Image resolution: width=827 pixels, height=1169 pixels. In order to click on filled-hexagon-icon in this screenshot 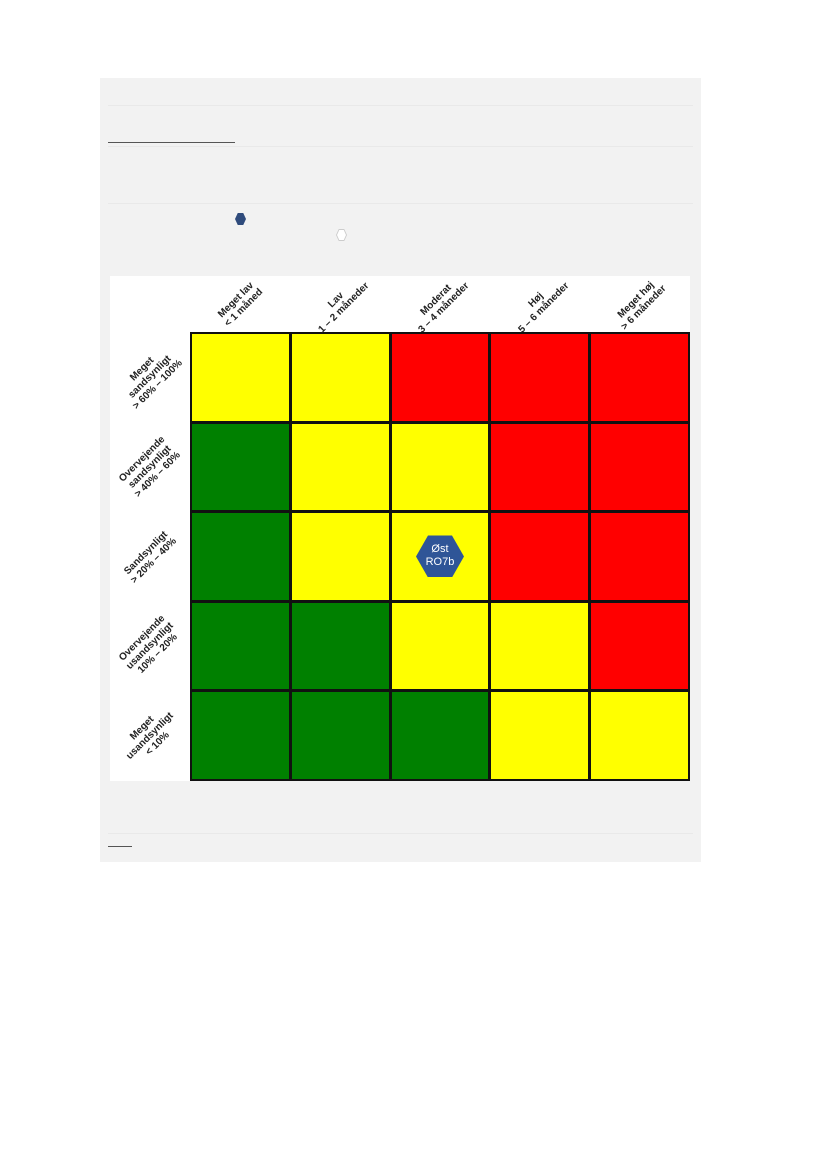, I will do `click(240, 219)`.